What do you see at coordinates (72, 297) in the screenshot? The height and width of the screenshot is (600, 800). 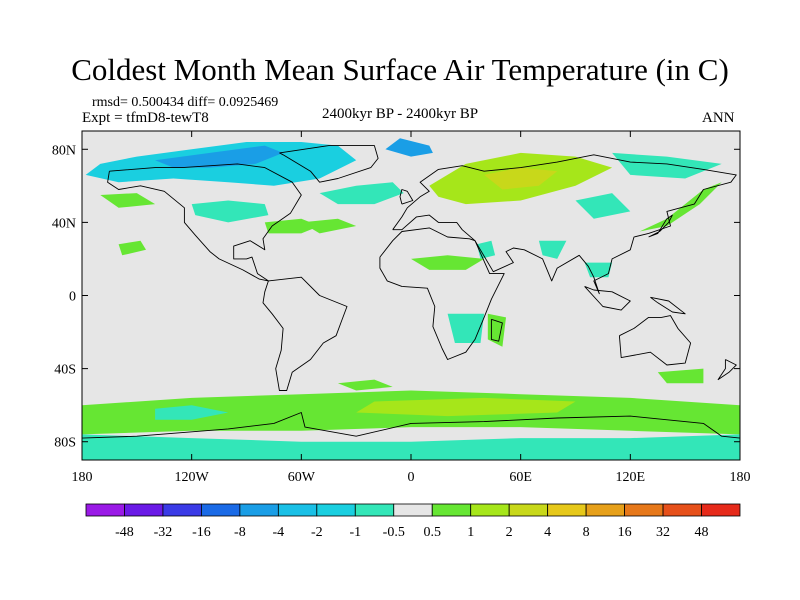 I see `lat-label: 0` at bounding box center [72, 297].